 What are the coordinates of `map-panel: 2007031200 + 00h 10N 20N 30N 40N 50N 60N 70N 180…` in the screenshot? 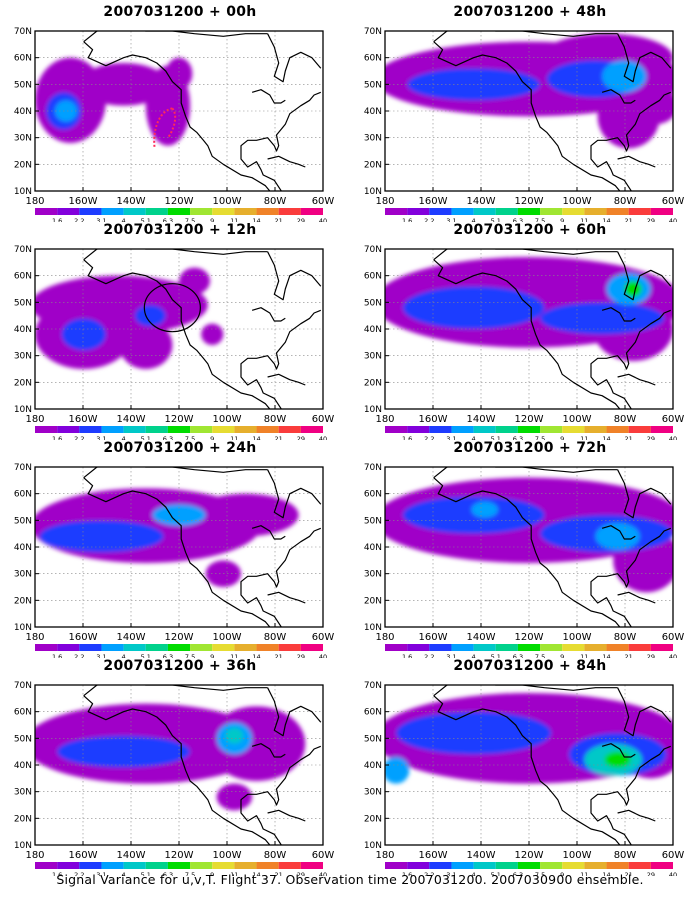 It's located at (180, 113).